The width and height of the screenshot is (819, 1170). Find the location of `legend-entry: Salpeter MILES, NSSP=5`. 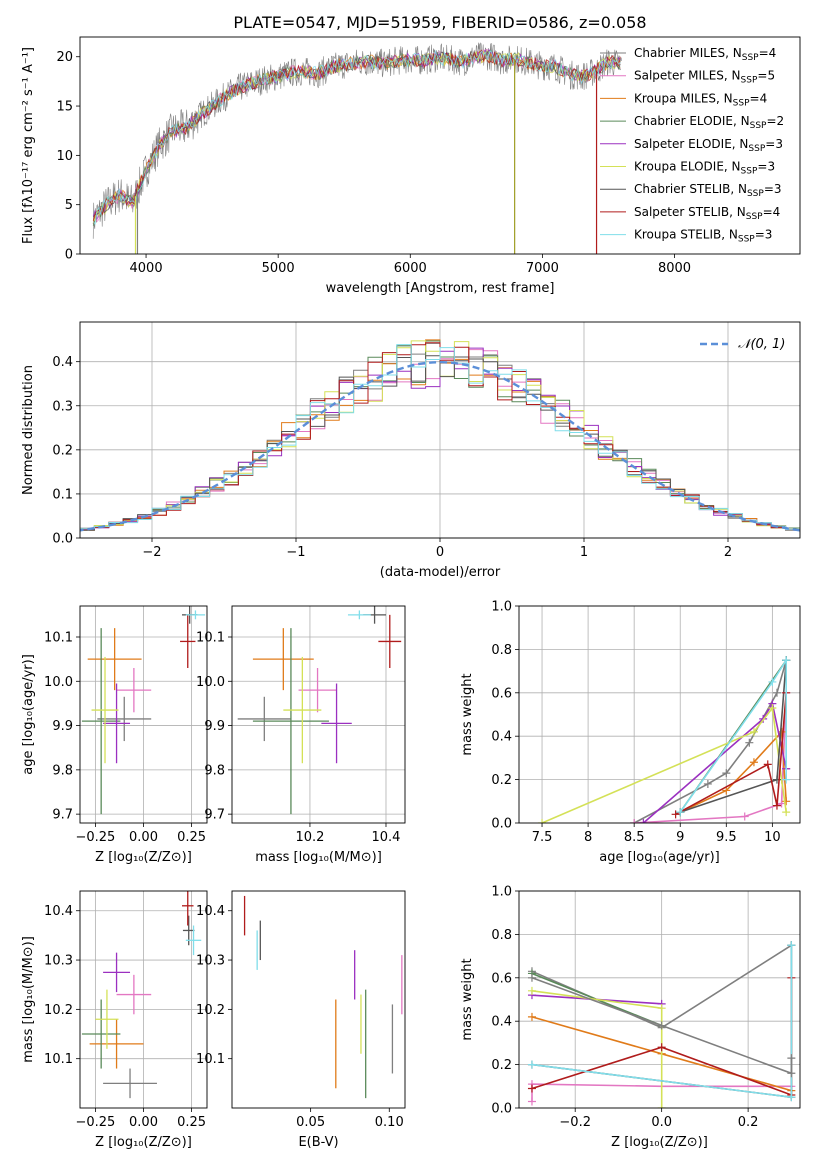

legend-entry: Salpeter MILES, NSSP=5 is located at coordinates (704, 77).